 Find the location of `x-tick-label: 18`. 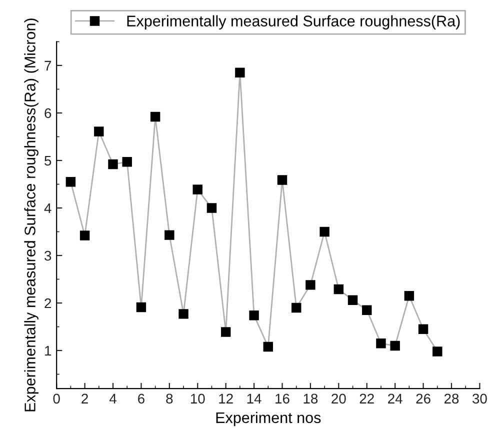

x-tick-label: 18 is located at coordinates (311, 399).